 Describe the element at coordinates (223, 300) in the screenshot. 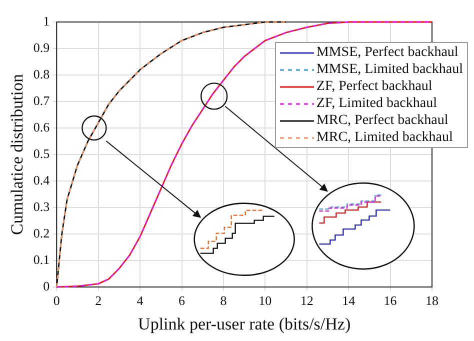

I see `x-tick-label: 8` at that location.